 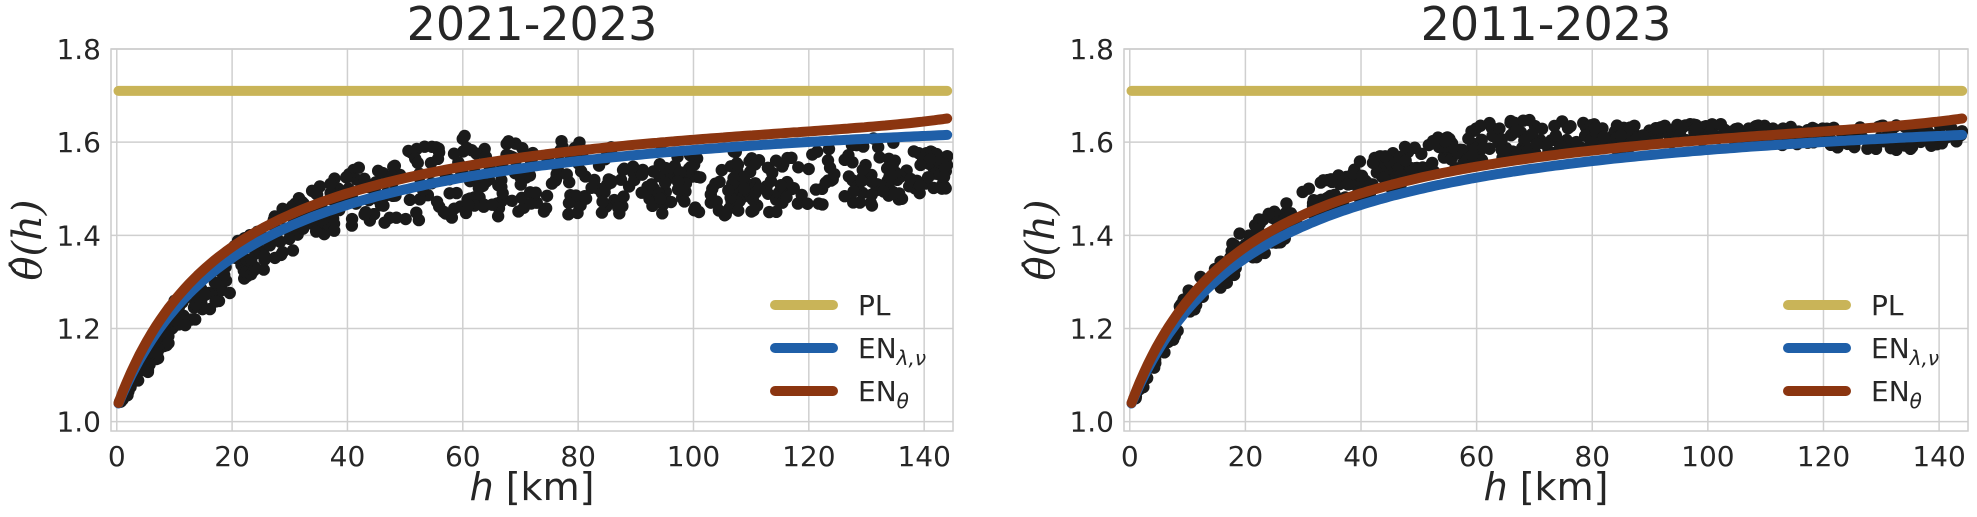 What do you see at coordinates (1091, 49) in the screenshot?
I see `y-tick-label: 1.8` at bounding box center [1091, 49].